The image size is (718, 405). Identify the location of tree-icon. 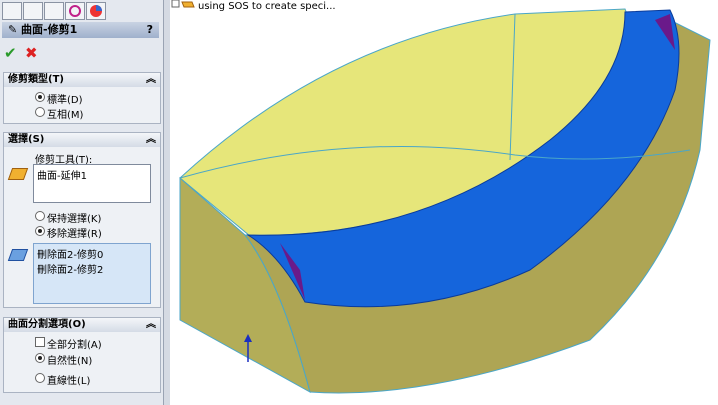
(188, 4).